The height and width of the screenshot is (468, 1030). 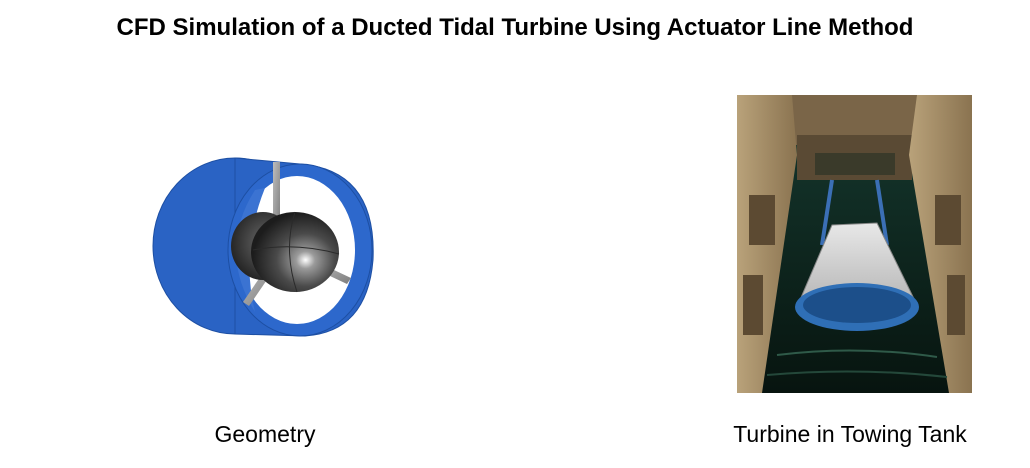 I want to click on towing-tank-caption: Turbine in Towing Tank, so click(x=850, y=434).